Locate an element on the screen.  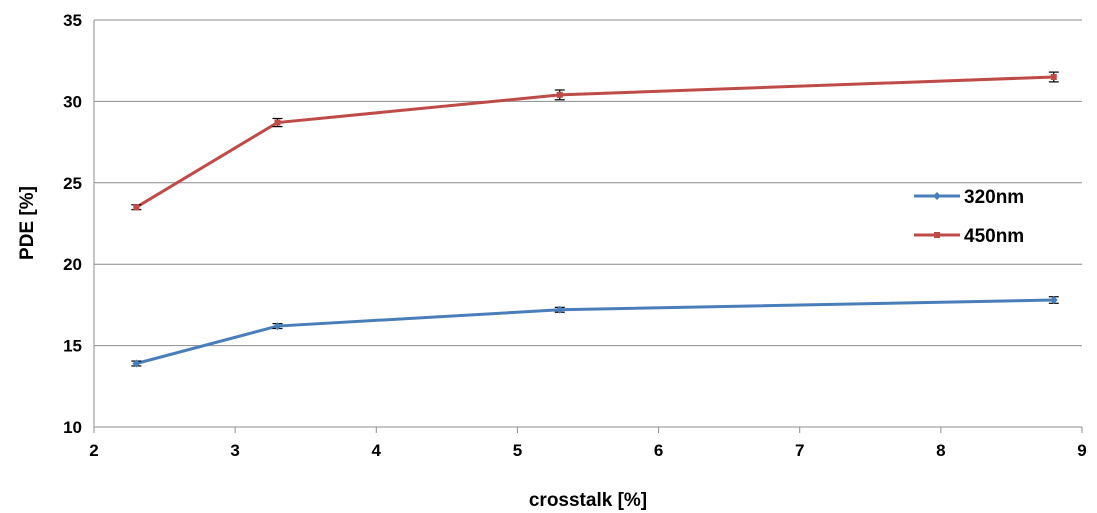
legend-450nm-point is located at coordinates (937, 235).